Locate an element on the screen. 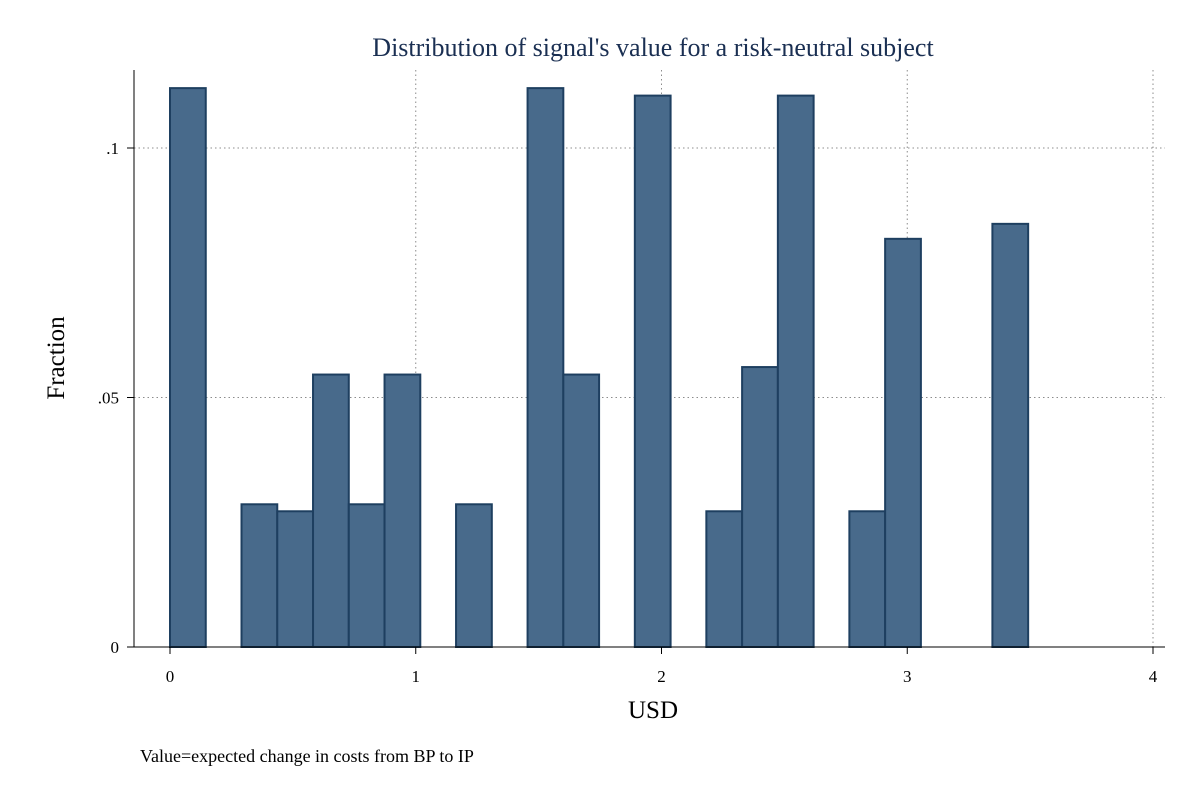  x-tick-label: 3 is located at coordinates (907, 676).